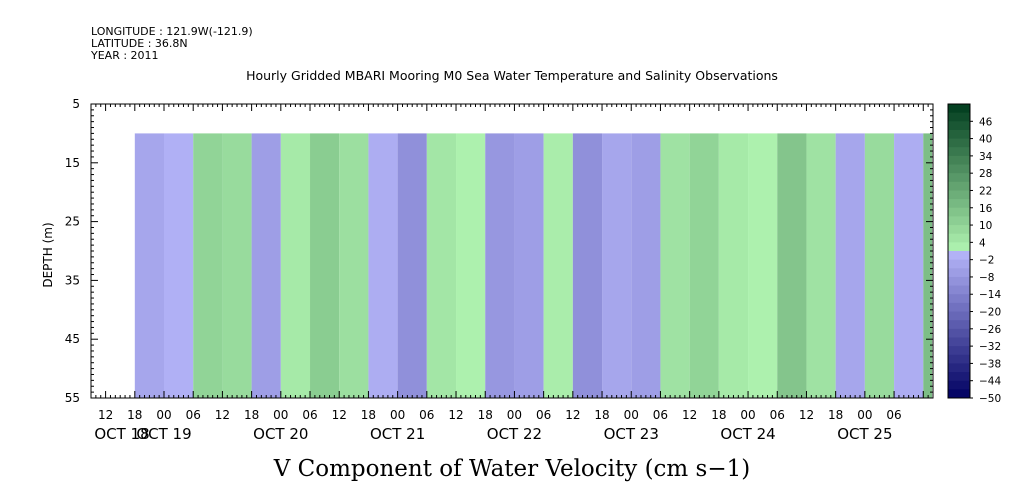 The image size is (1009, 504). What do you see at coordinates (139, 43) in the screenshot?
I see `latitude-label: LATITUDE : 36.8N` at bounding box center [139, 43].